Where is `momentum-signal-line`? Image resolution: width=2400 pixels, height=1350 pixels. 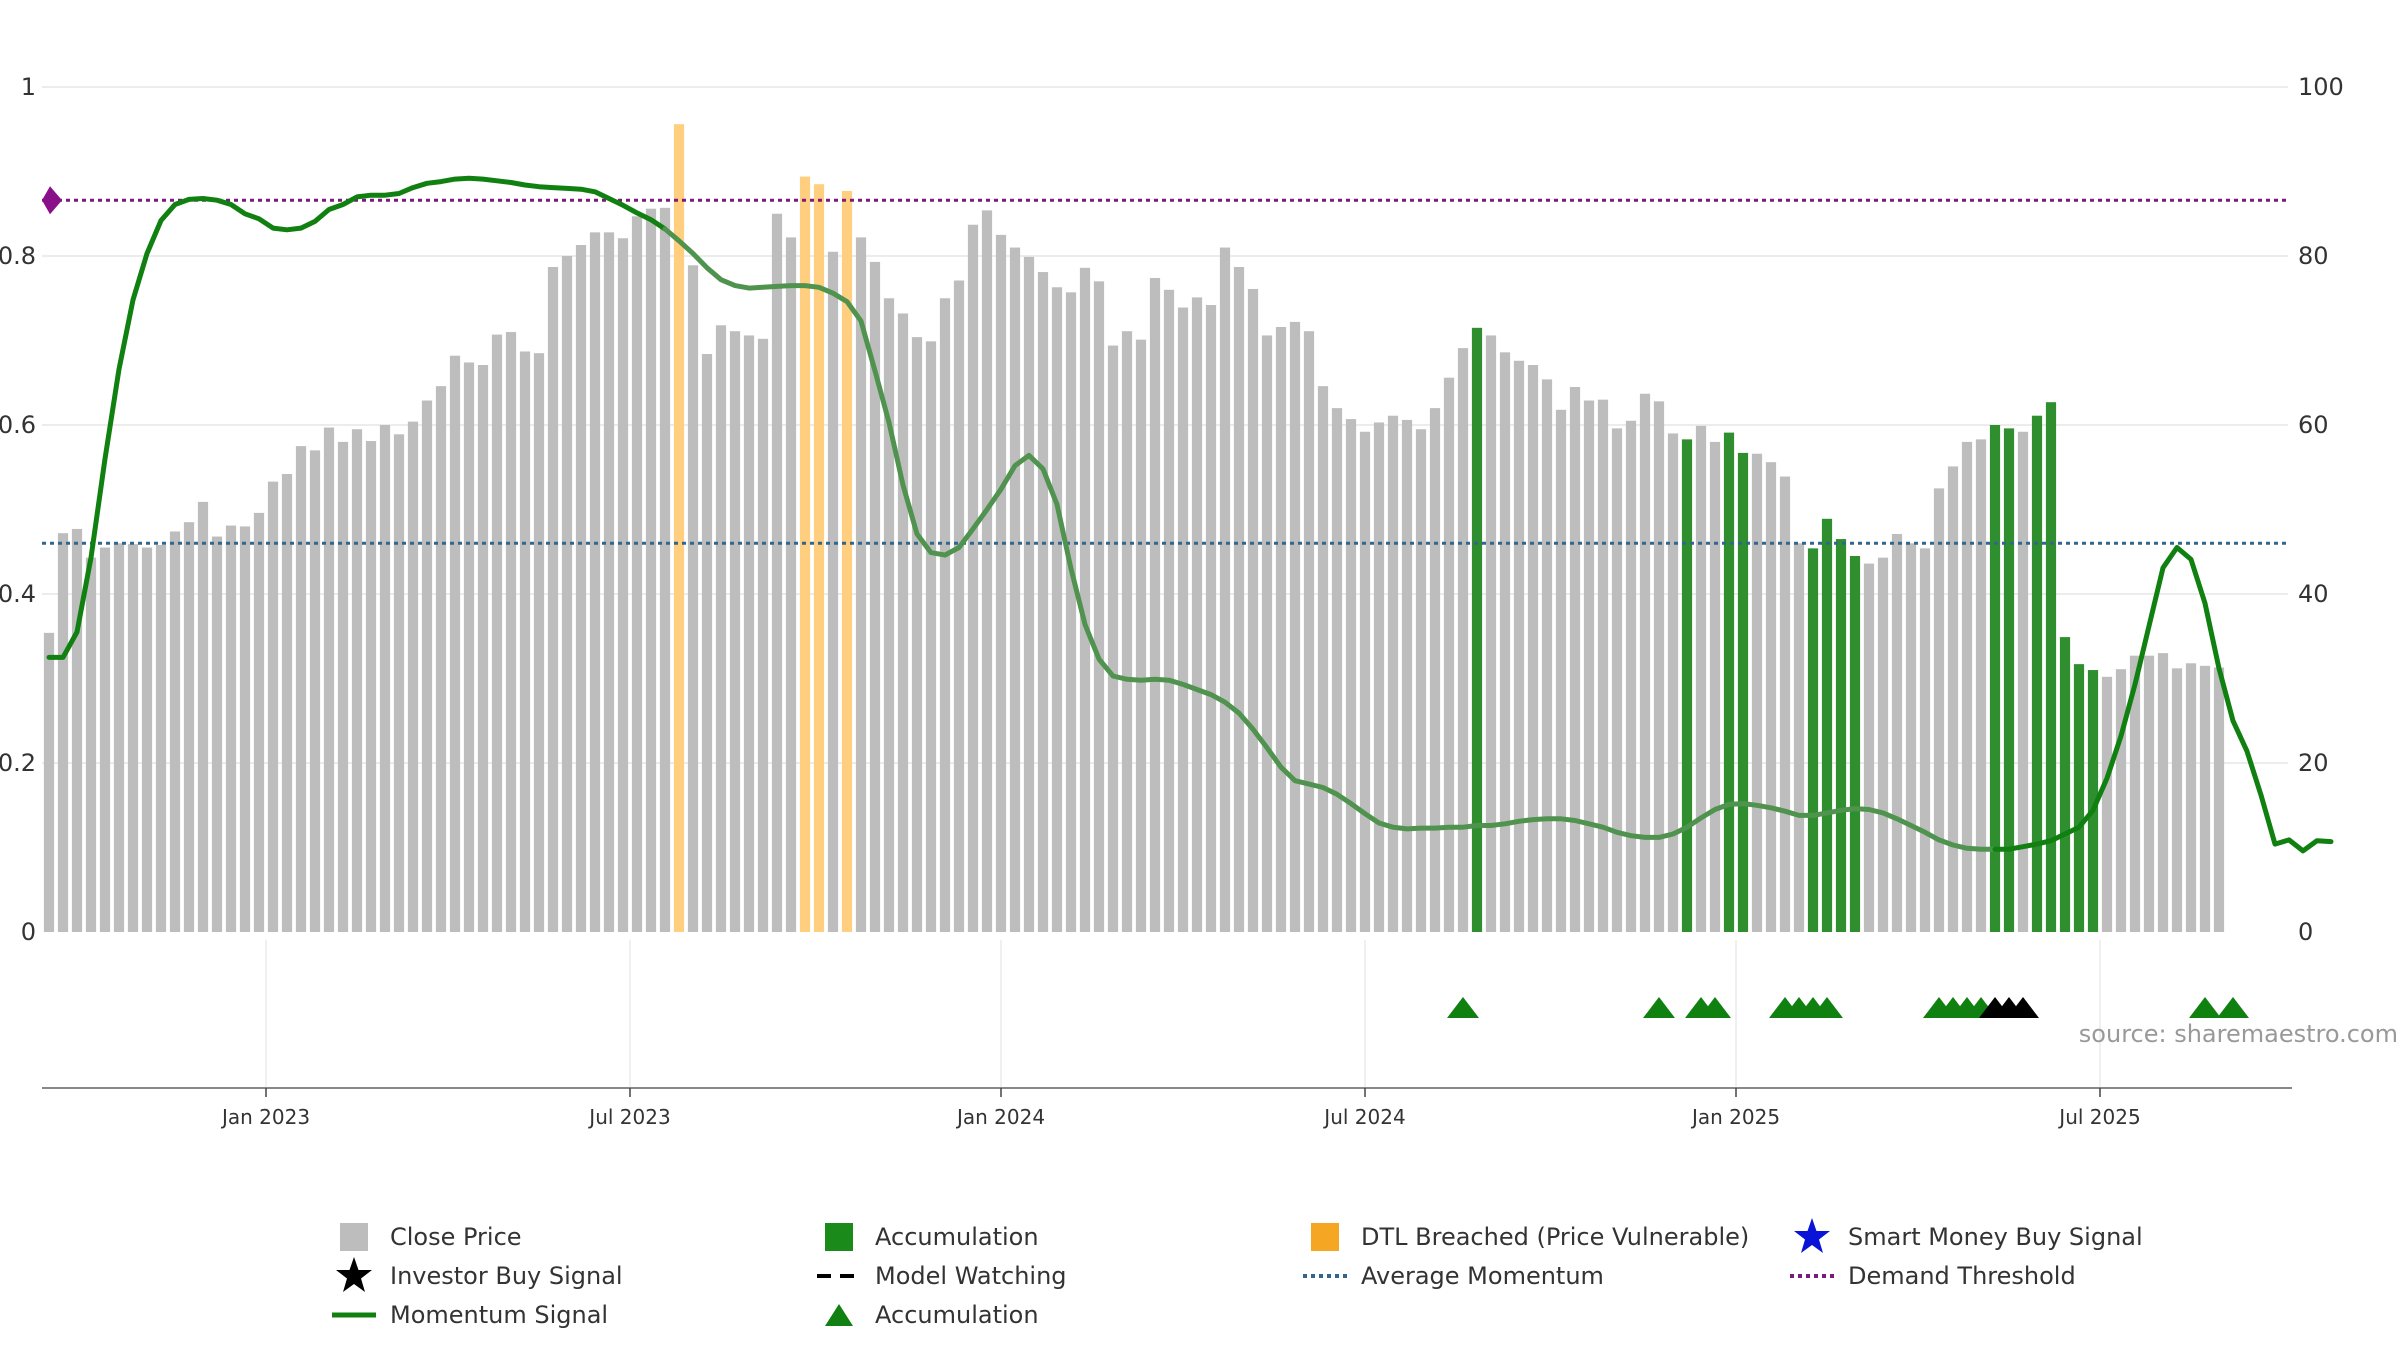
momentum-signal-line is located at coordinates (2163, 699).